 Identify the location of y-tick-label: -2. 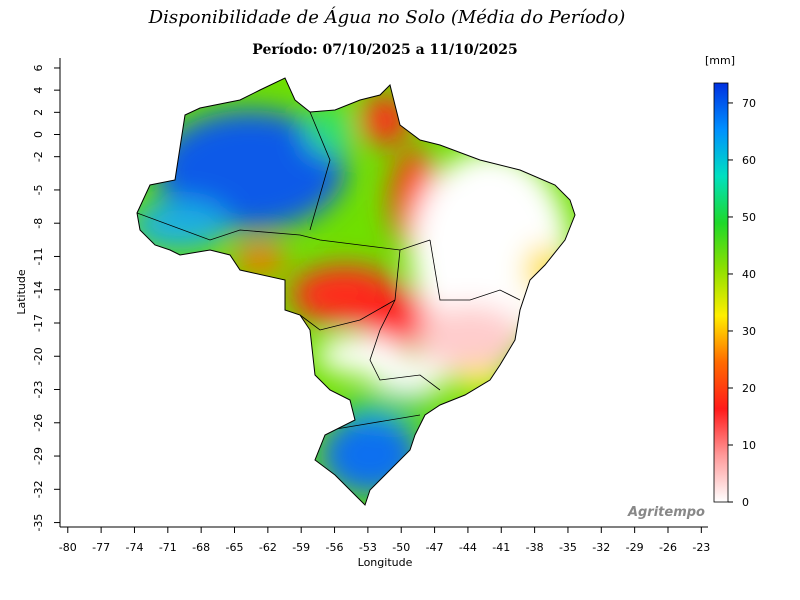
(38, 156).